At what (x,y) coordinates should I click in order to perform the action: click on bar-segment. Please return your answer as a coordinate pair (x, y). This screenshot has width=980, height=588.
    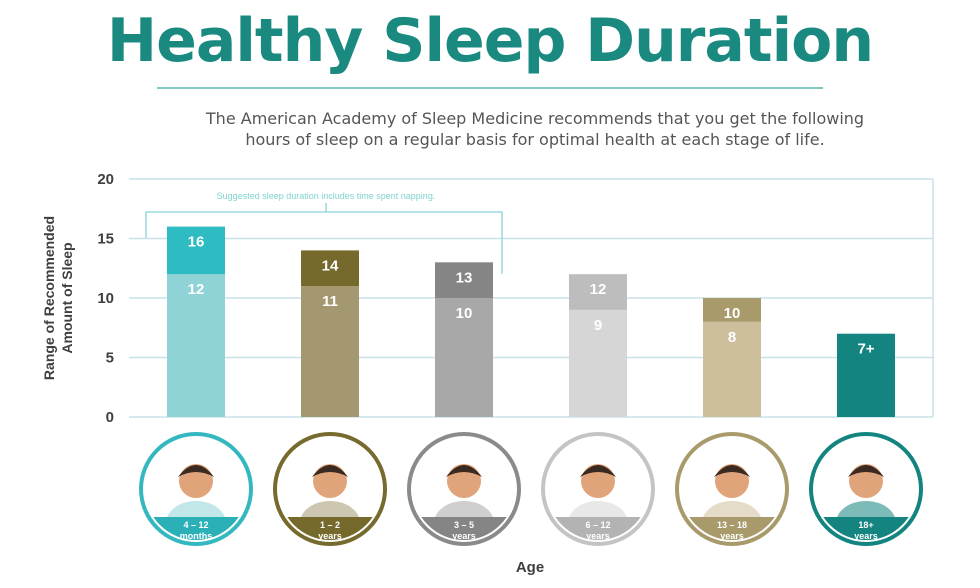
    Looking at the image, I should click on (866, 375).